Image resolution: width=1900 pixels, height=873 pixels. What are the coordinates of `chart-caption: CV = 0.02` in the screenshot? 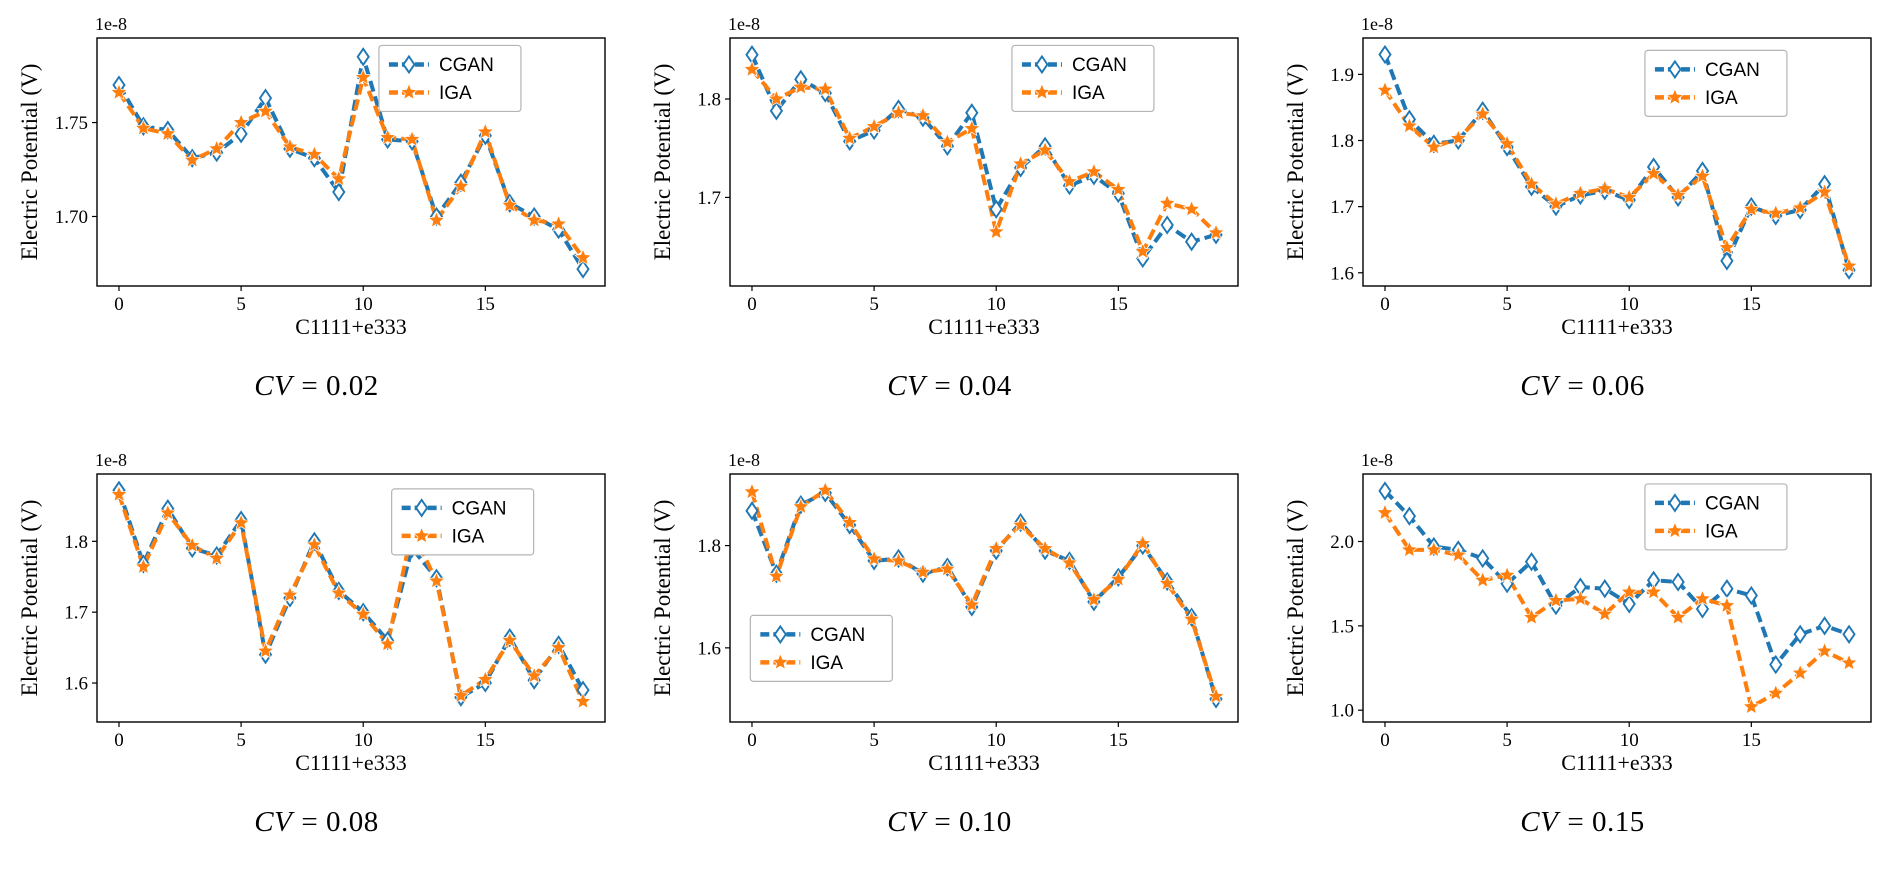 It's located at (316, 386).